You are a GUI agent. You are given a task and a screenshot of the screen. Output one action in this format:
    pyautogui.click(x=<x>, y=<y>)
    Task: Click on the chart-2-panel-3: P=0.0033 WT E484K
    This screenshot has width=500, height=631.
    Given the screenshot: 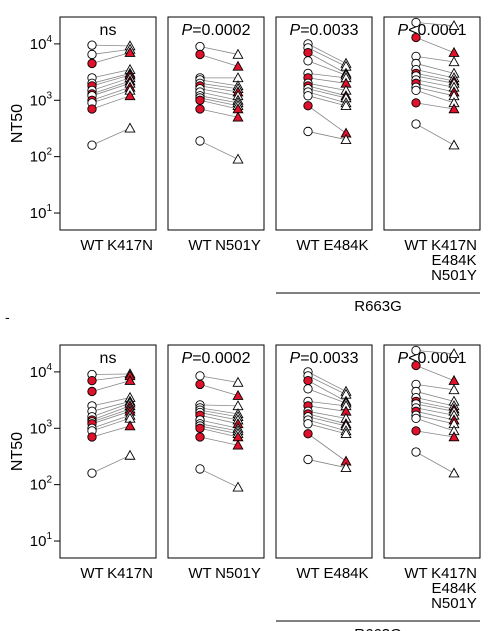 What is the action you would take?
    pyautogui.click(x=324, y=463)
    